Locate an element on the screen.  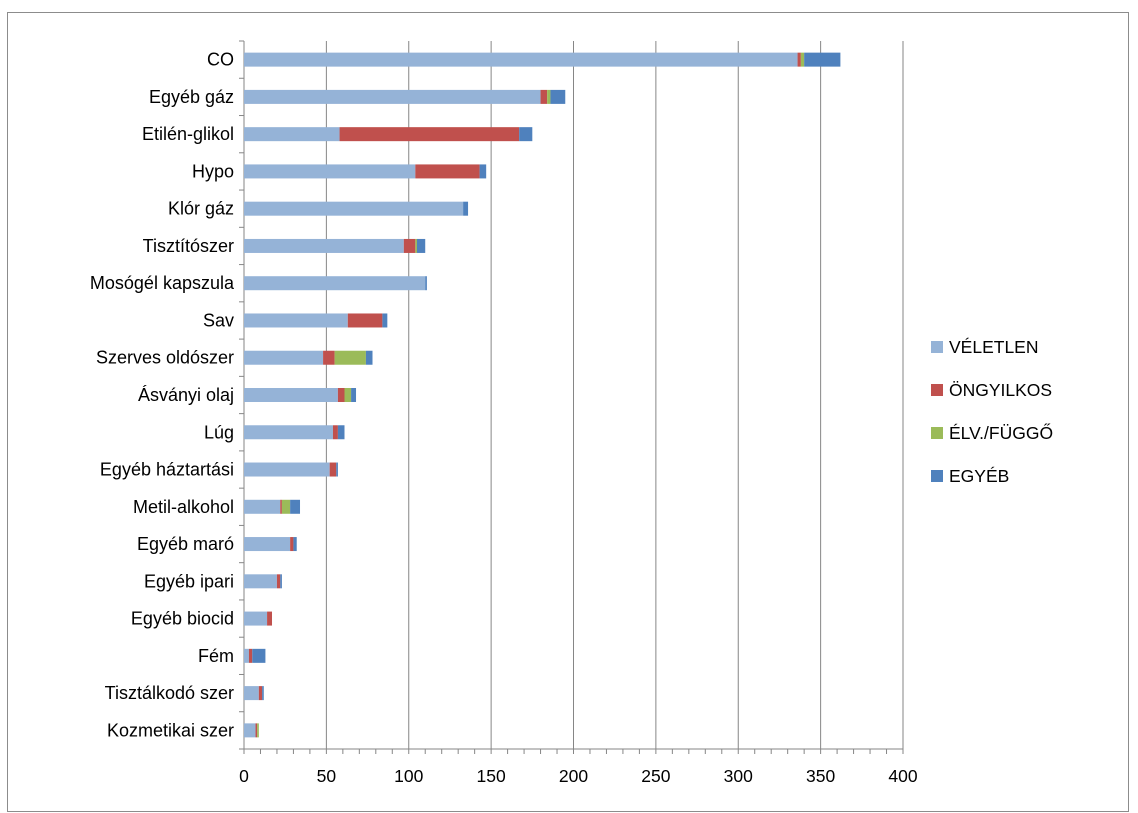
x-tick-label: 100 is located at coordinates (408, 776).